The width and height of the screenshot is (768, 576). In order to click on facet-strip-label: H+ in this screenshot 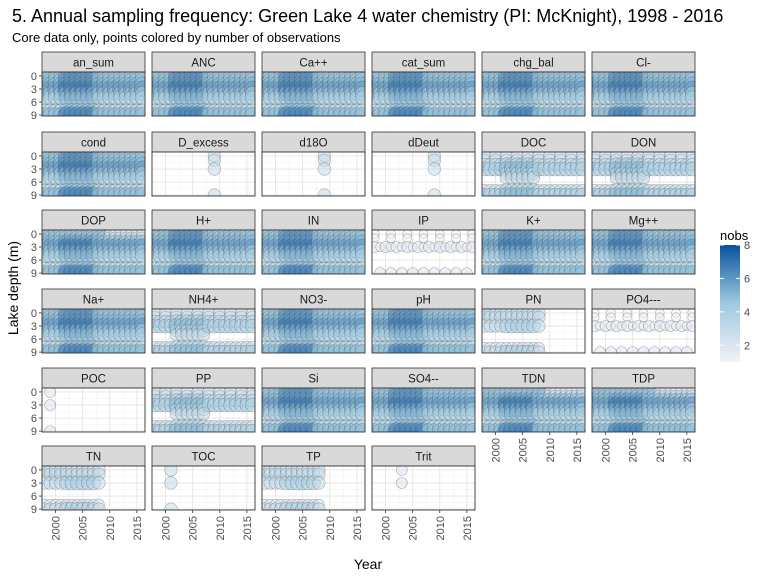, I will do `click(203, 222)`.